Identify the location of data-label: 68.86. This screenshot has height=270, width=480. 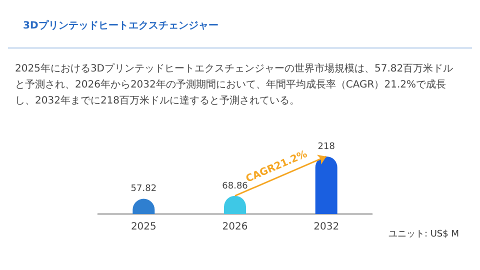
(235, 186).